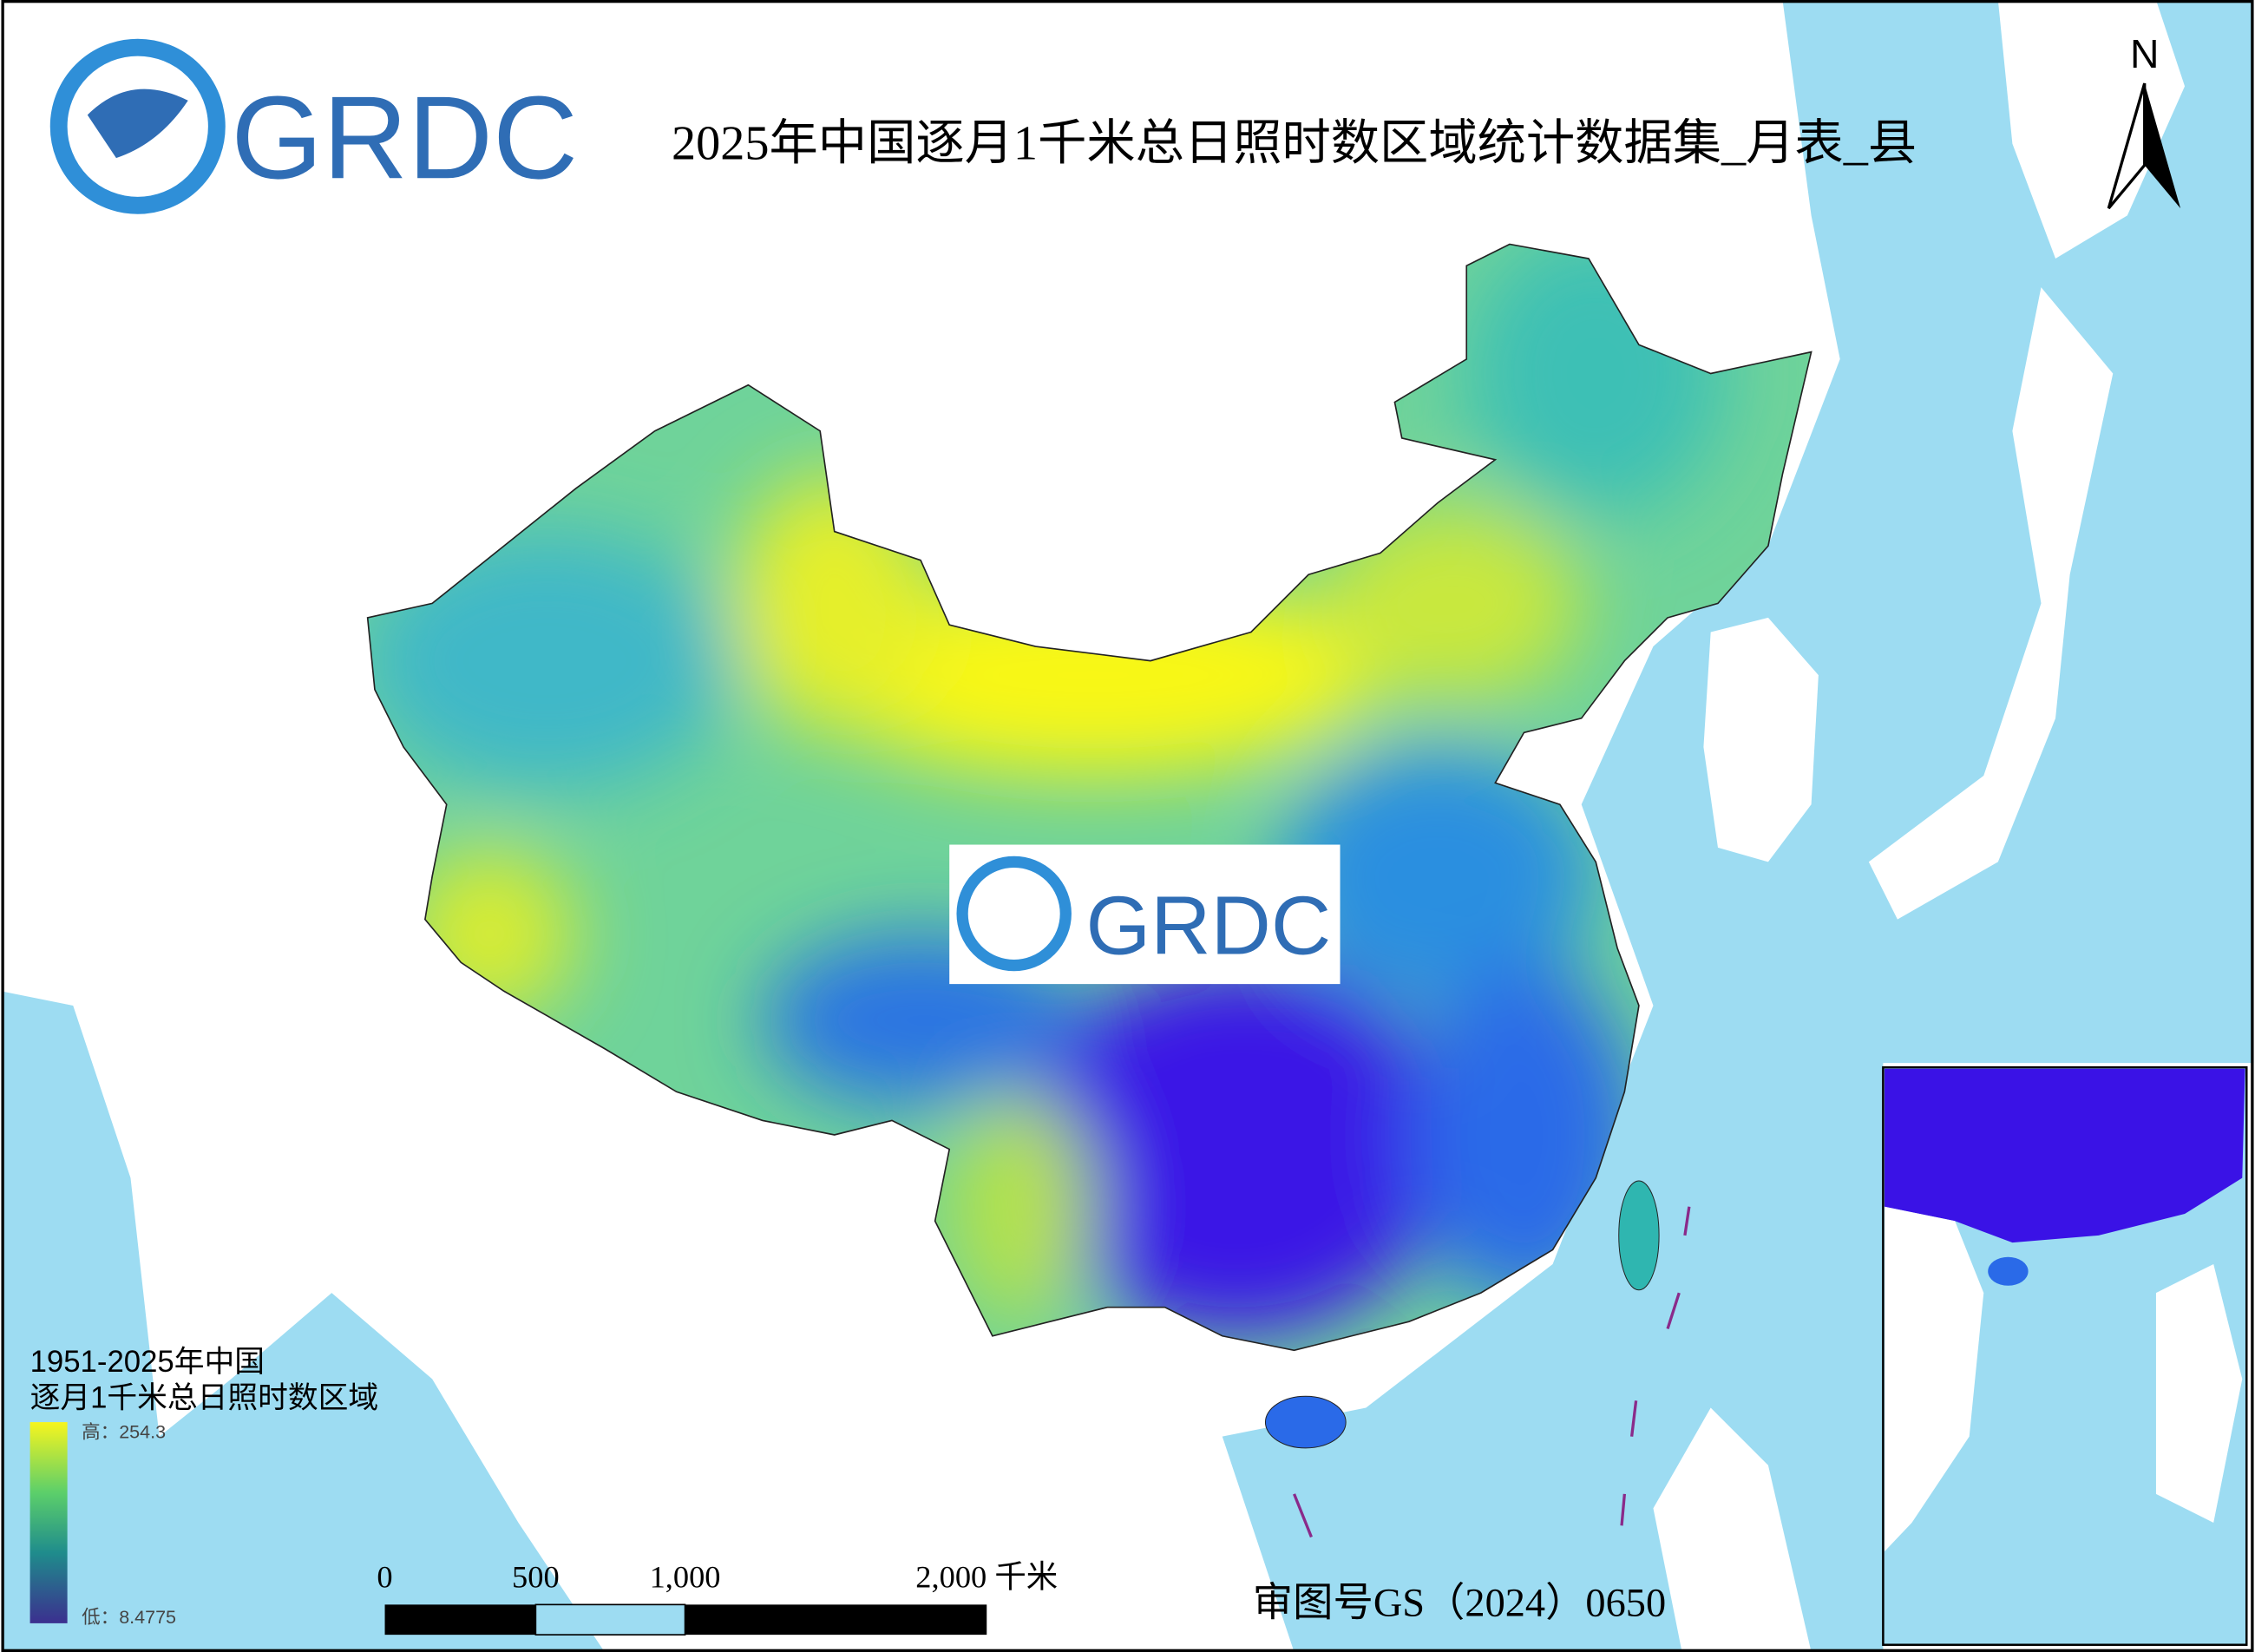 Image resolution: width=2255 pixels, height=1652 pixels. I want to click on scale-label: 1,000, so click(685, 1576).